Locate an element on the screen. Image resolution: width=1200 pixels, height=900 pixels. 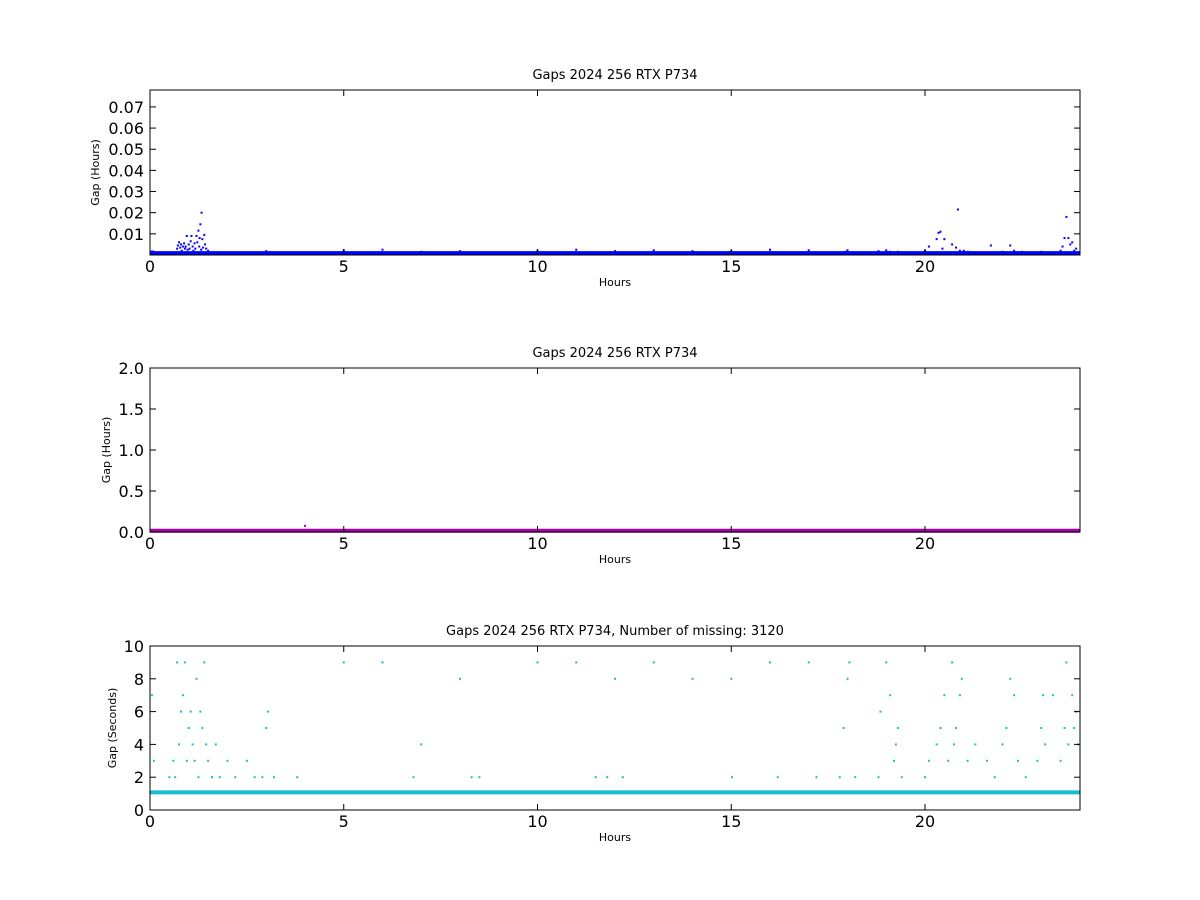
chart2-ytick-label: 0.0 is located at coordinates (131, 532).